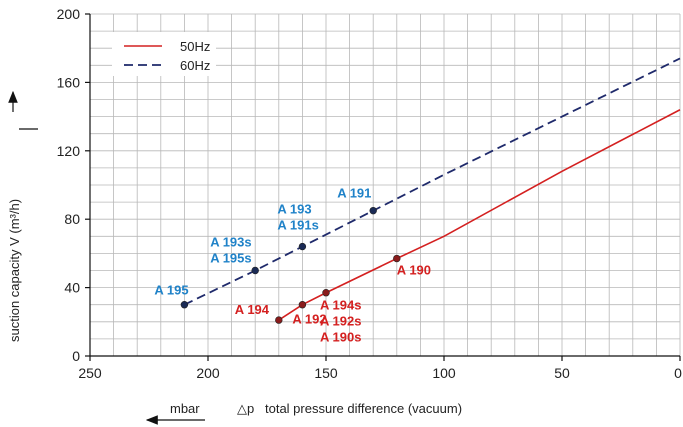 The image size is (683, 427). I want to click on model-label: A 195s, so click(230, 258).